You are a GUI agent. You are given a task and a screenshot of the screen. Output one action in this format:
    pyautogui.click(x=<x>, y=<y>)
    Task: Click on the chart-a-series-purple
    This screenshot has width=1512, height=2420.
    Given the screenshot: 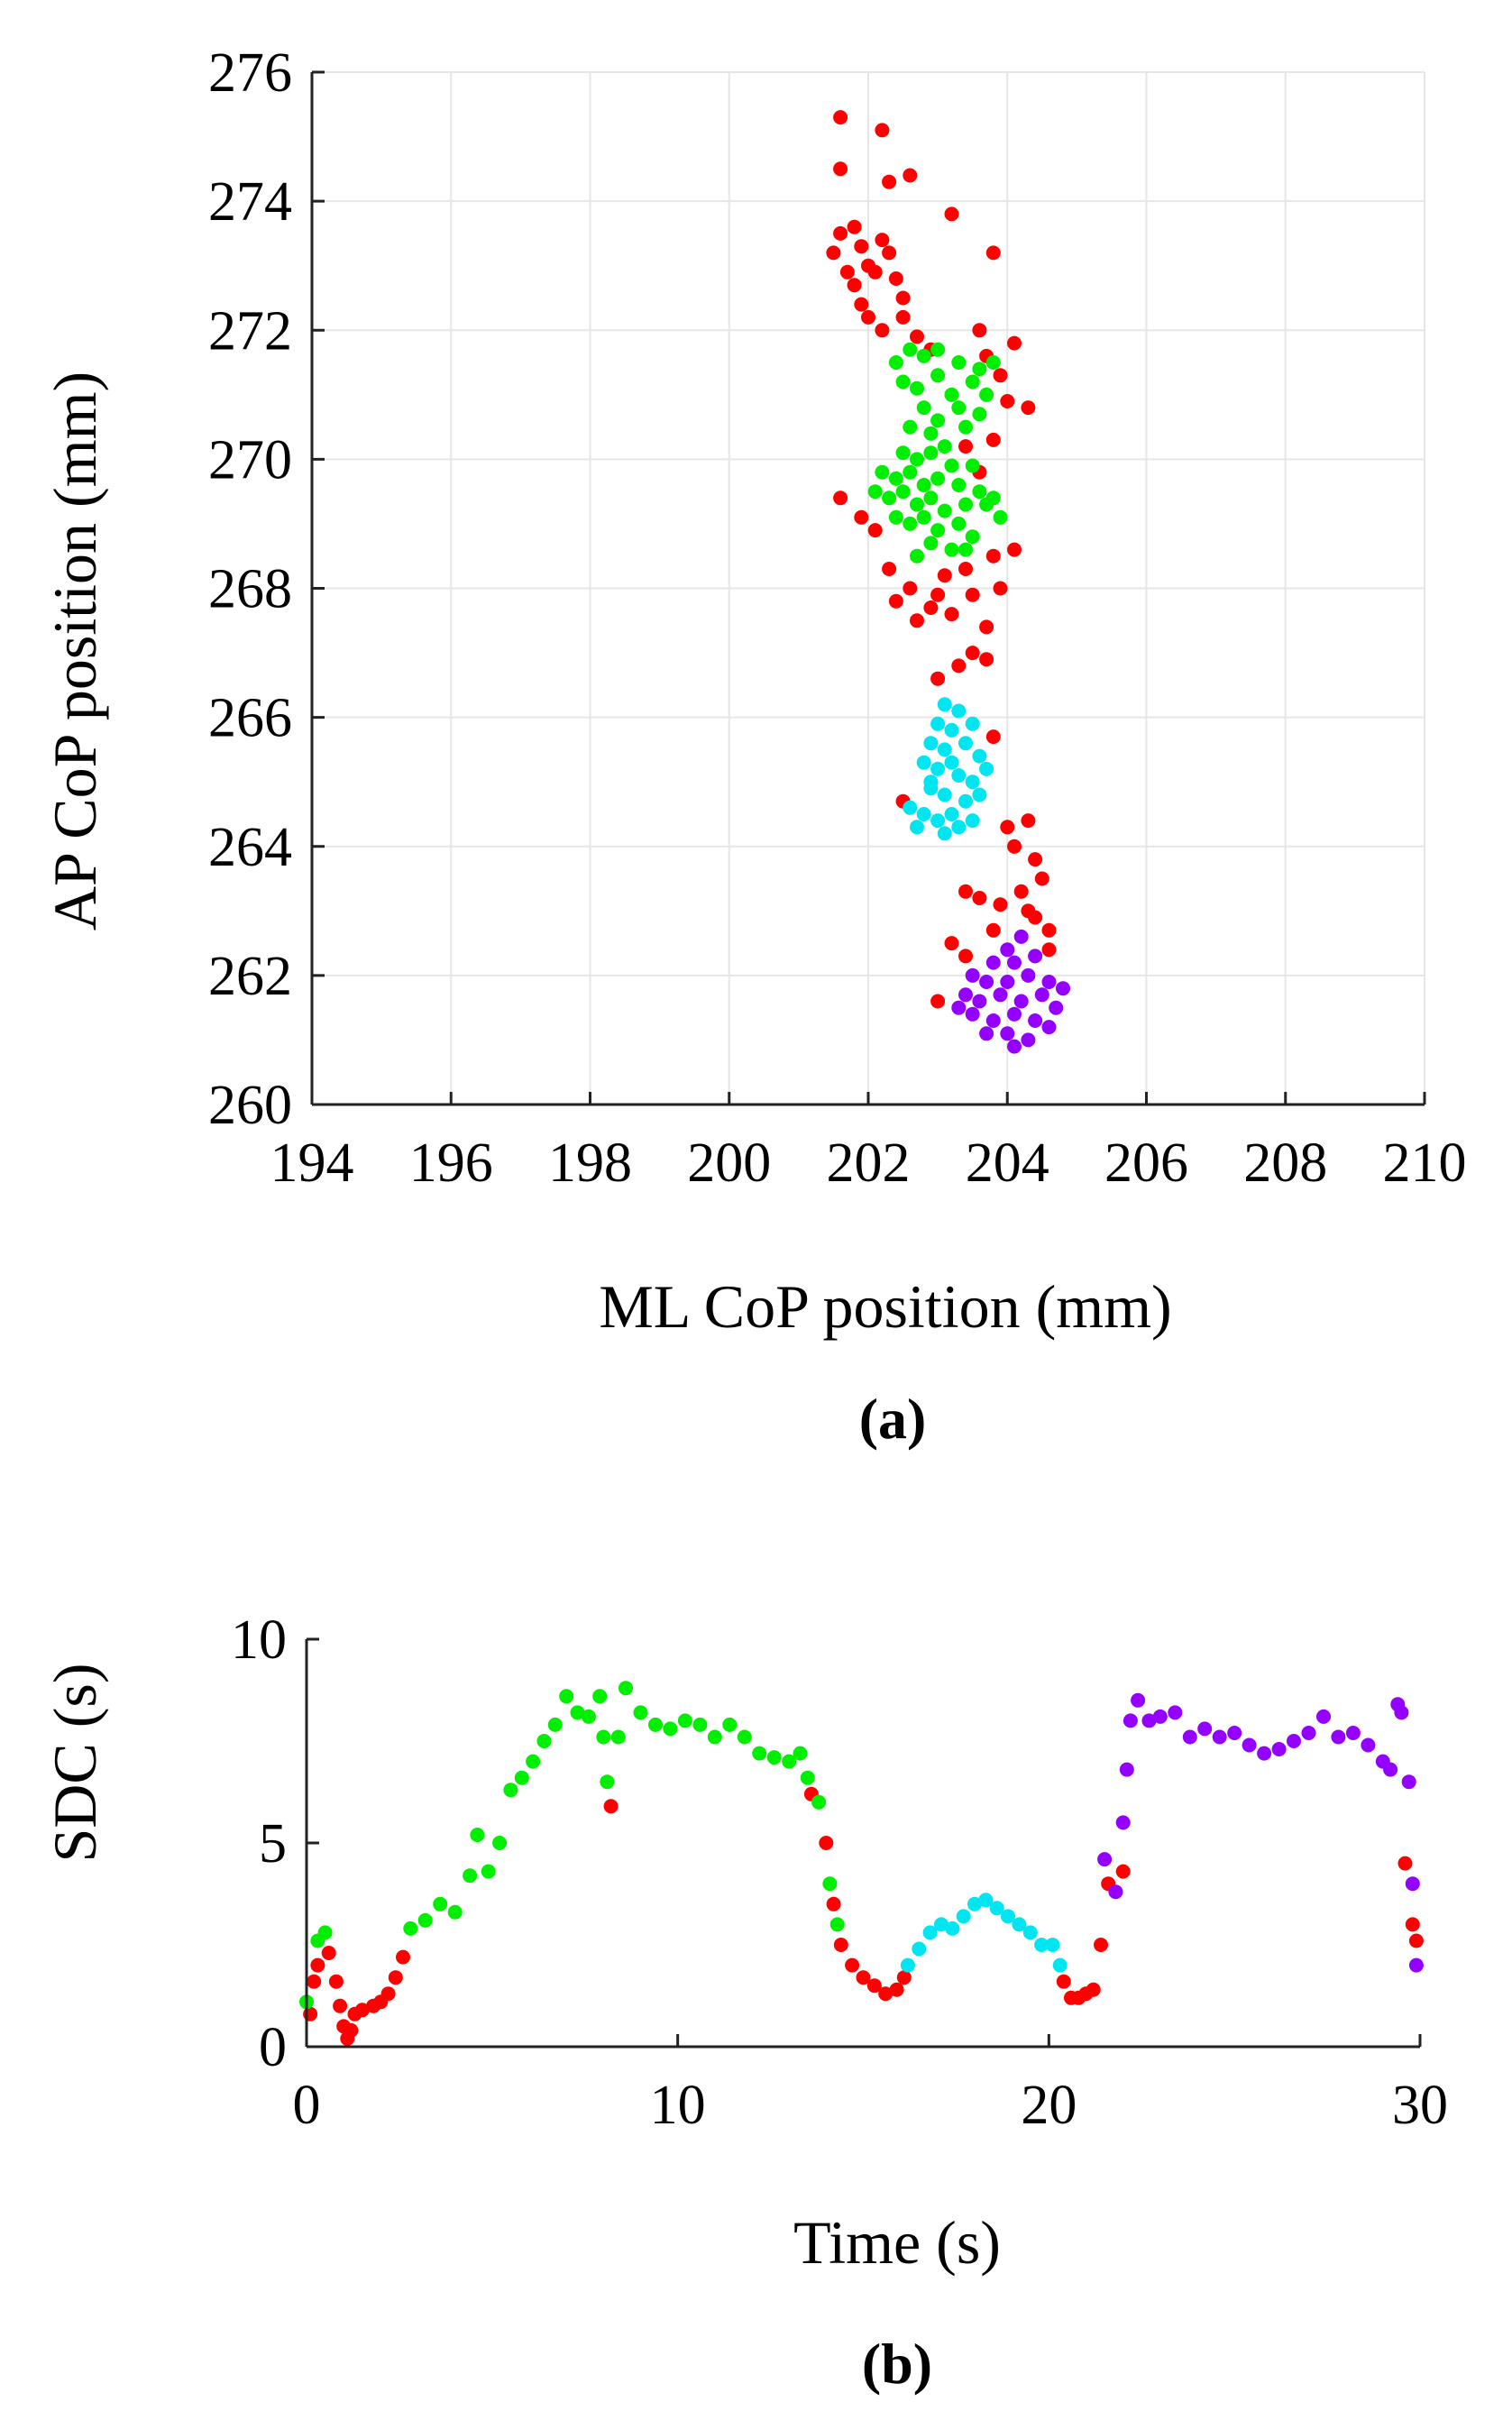 What is the action you would take?
    pyautogui.click(x=1011, y=992)
    